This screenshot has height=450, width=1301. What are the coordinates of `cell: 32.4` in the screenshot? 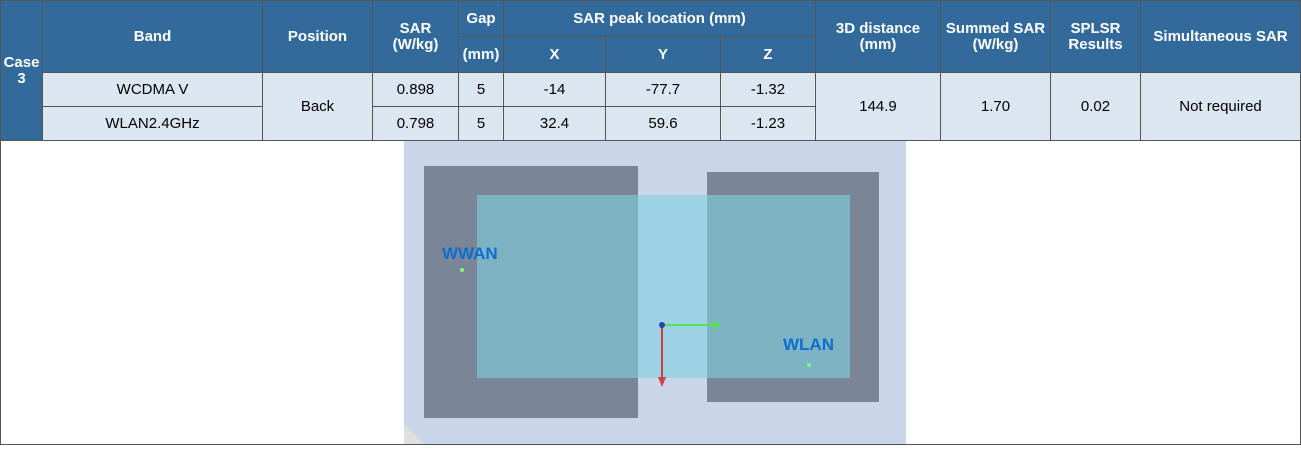 It's located at (554, 123).